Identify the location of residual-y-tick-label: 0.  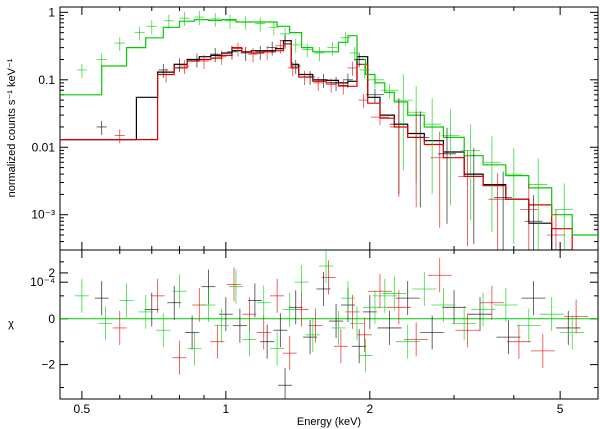
(51, 319).